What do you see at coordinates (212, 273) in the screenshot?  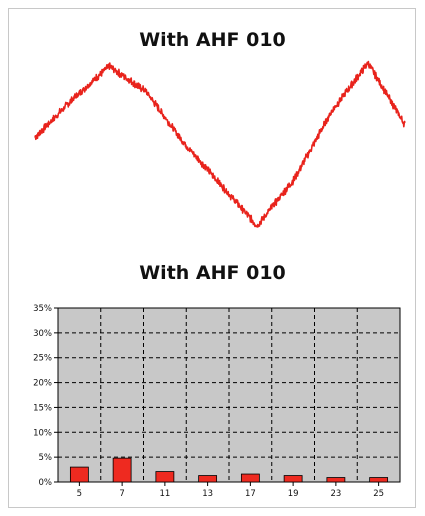 I see `harmonic-title: With AHF 010` at bounding box center [212, 273].